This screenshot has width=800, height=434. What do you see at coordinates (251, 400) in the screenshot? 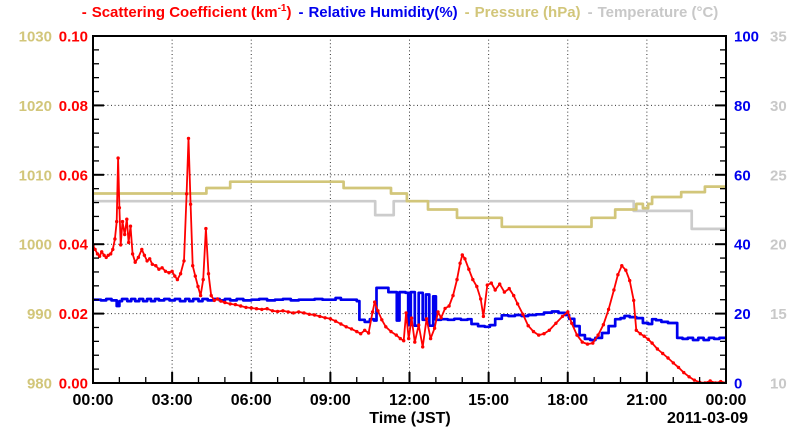
I see `svg-text: 06:00` at bounding box center [251, 400].